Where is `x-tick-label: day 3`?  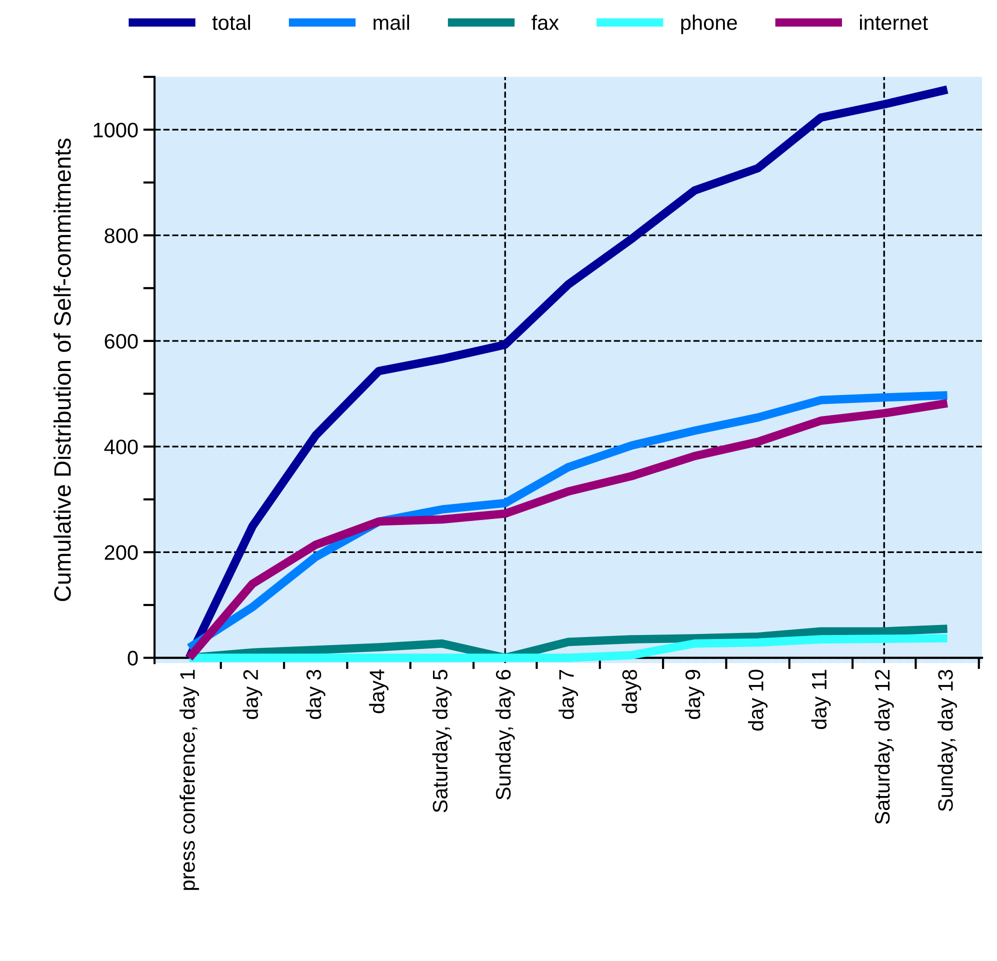 x-tick-label: day 3 is located at coordinates (316, 695).